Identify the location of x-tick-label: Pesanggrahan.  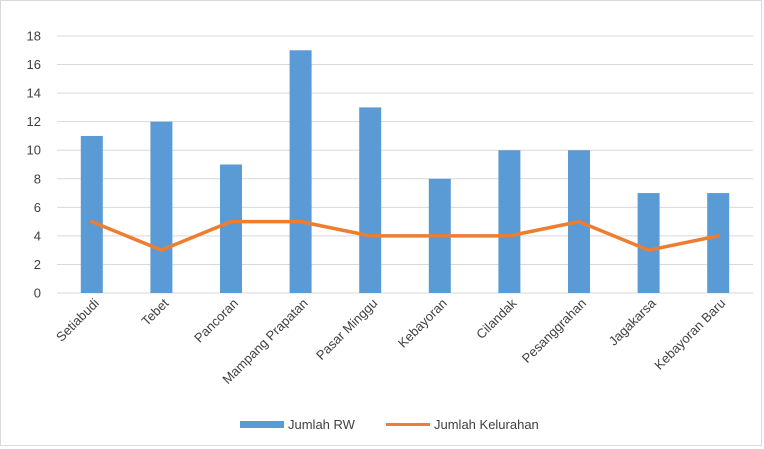
(554, 331).